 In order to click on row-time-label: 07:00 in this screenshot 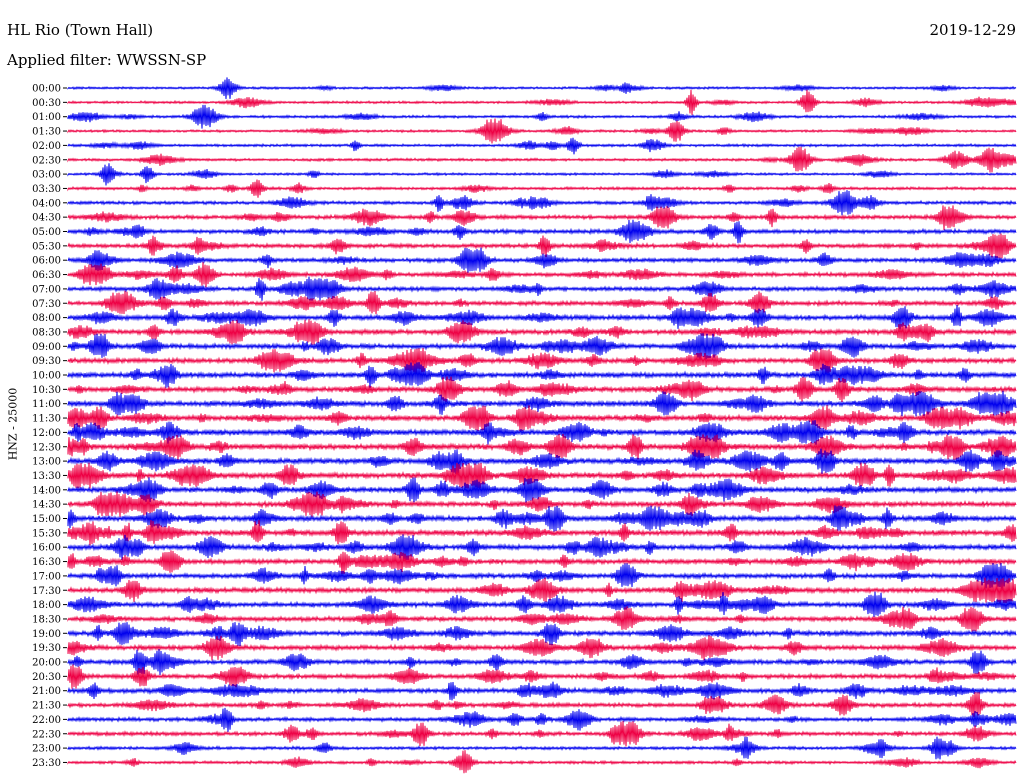, I will do `click(46, 289)`.